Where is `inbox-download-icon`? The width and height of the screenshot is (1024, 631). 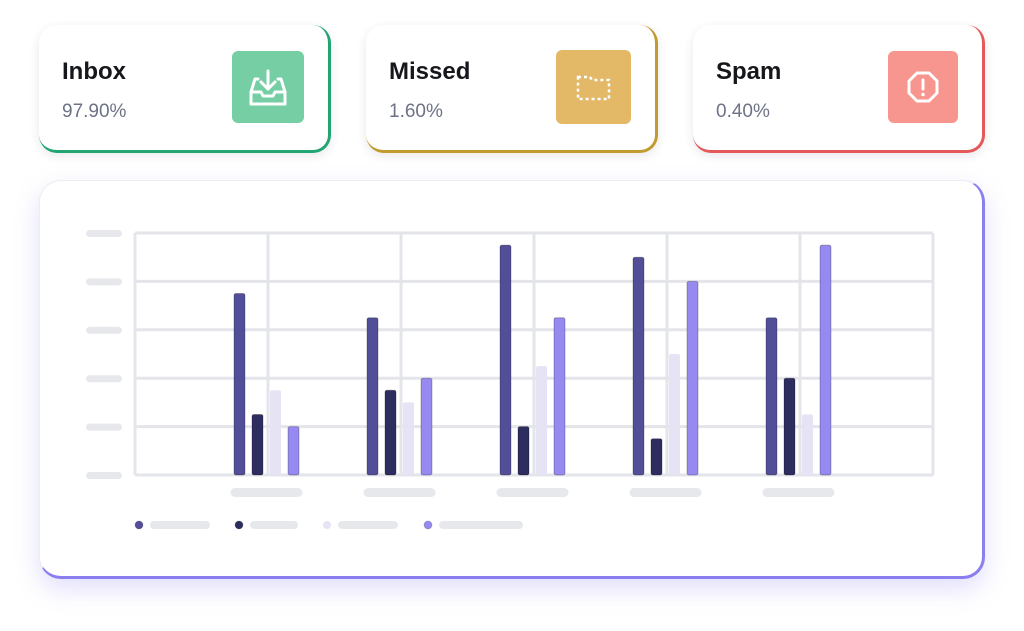 inbox-download-icon is located at coordinates (268, 87).